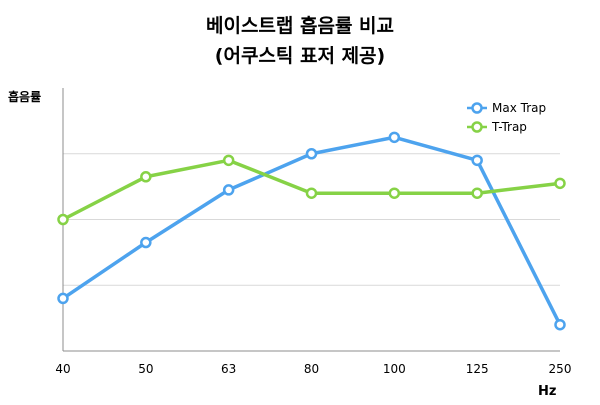  I want to click on x-tick-labels: 40 50 63 80 100 125 250, so click(313, 369).